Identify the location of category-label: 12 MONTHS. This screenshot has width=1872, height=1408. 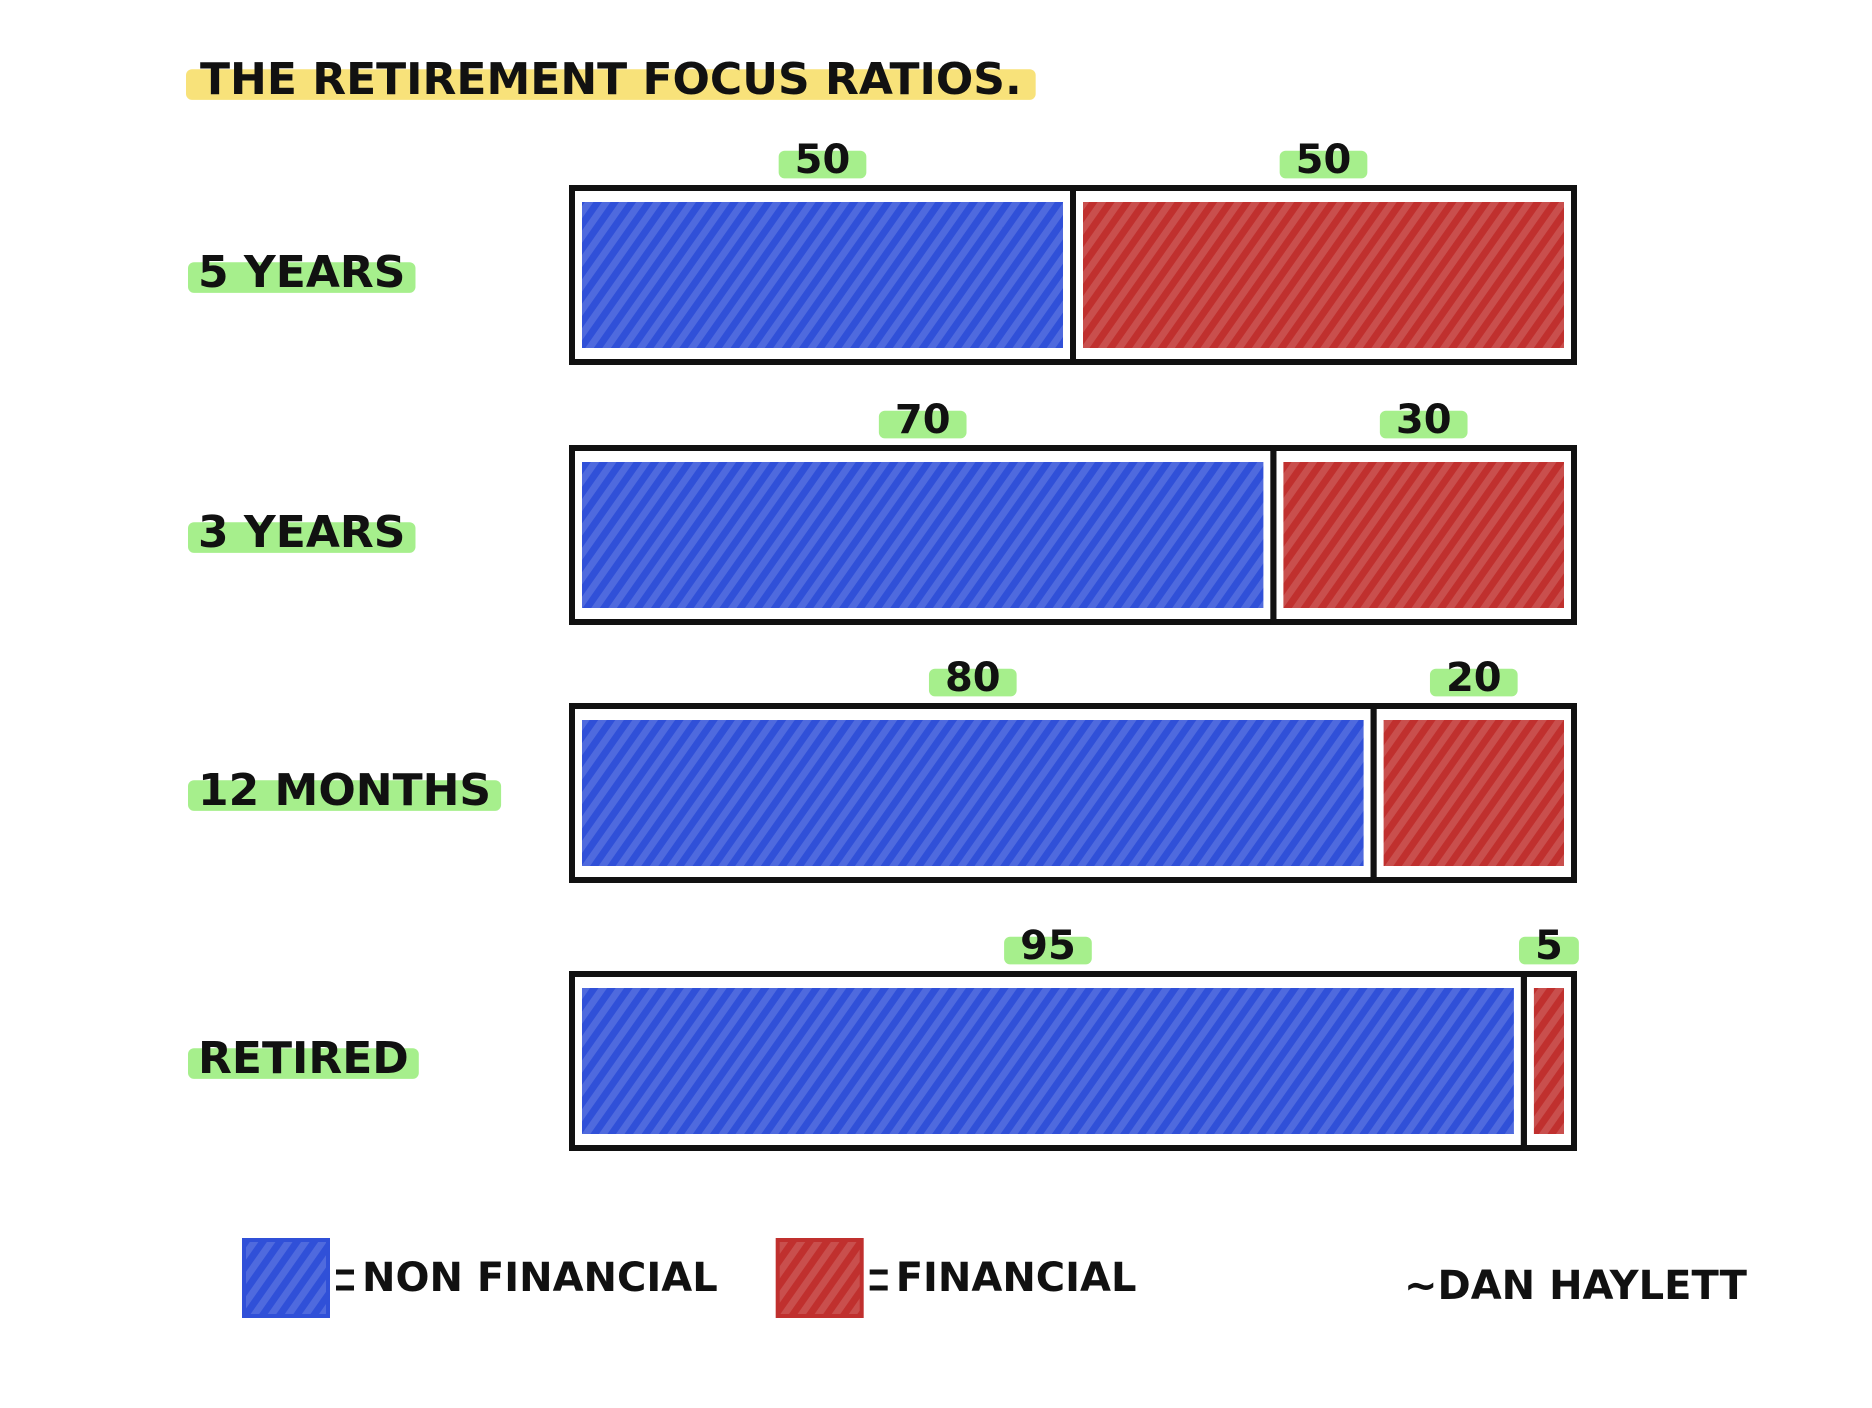
(344, 790).